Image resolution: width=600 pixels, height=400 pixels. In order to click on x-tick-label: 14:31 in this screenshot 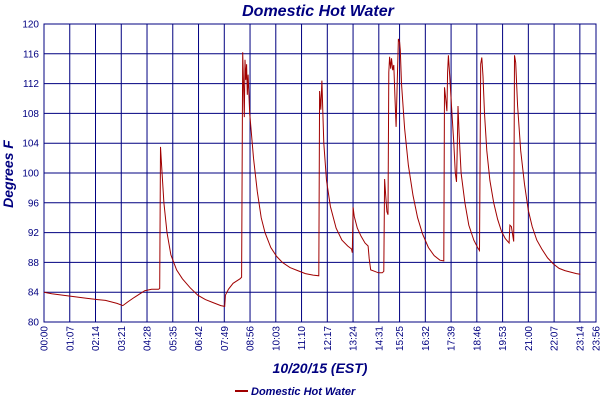, I will do `click(379, 338)`.